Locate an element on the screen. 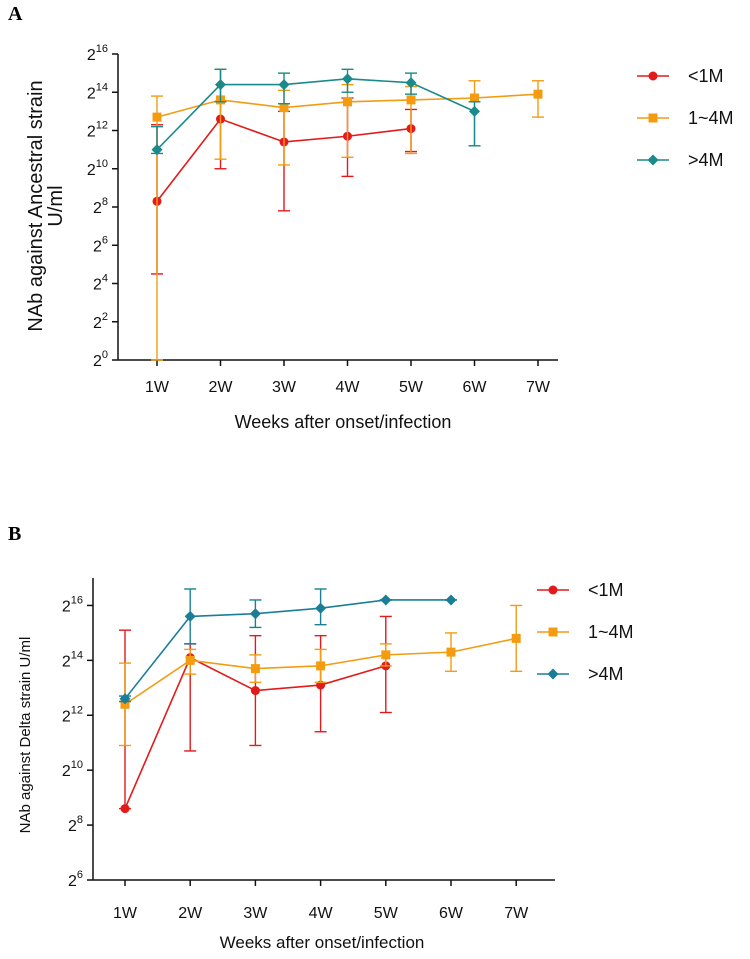 The width and height of the screenshot is (750, 959). panel-b-legend-label-1to4m: 1~4M is located at coordinates (611, 632).